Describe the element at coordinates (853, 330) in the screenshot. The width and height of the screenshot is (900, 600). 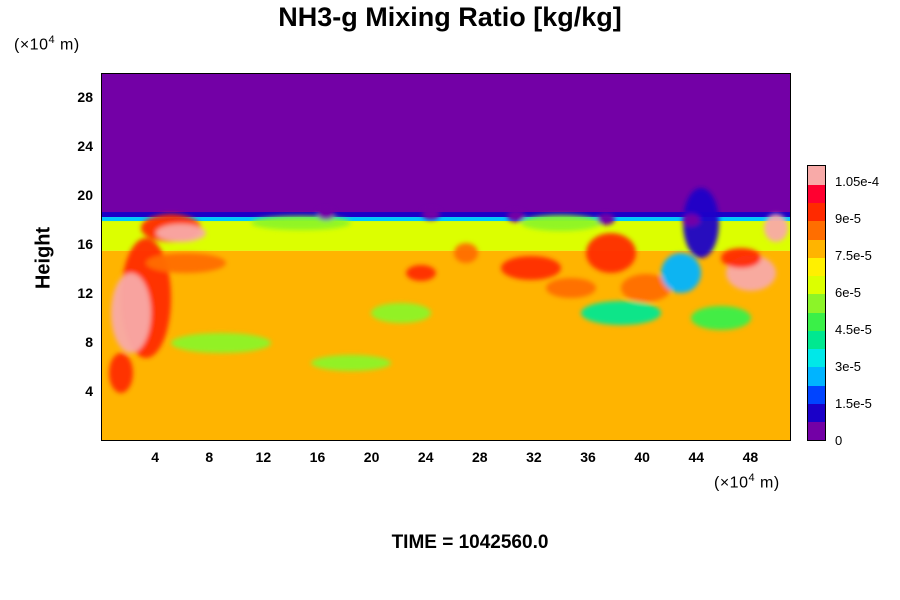
I see `colorbar-tick-label: 4.5e-5` at that location.